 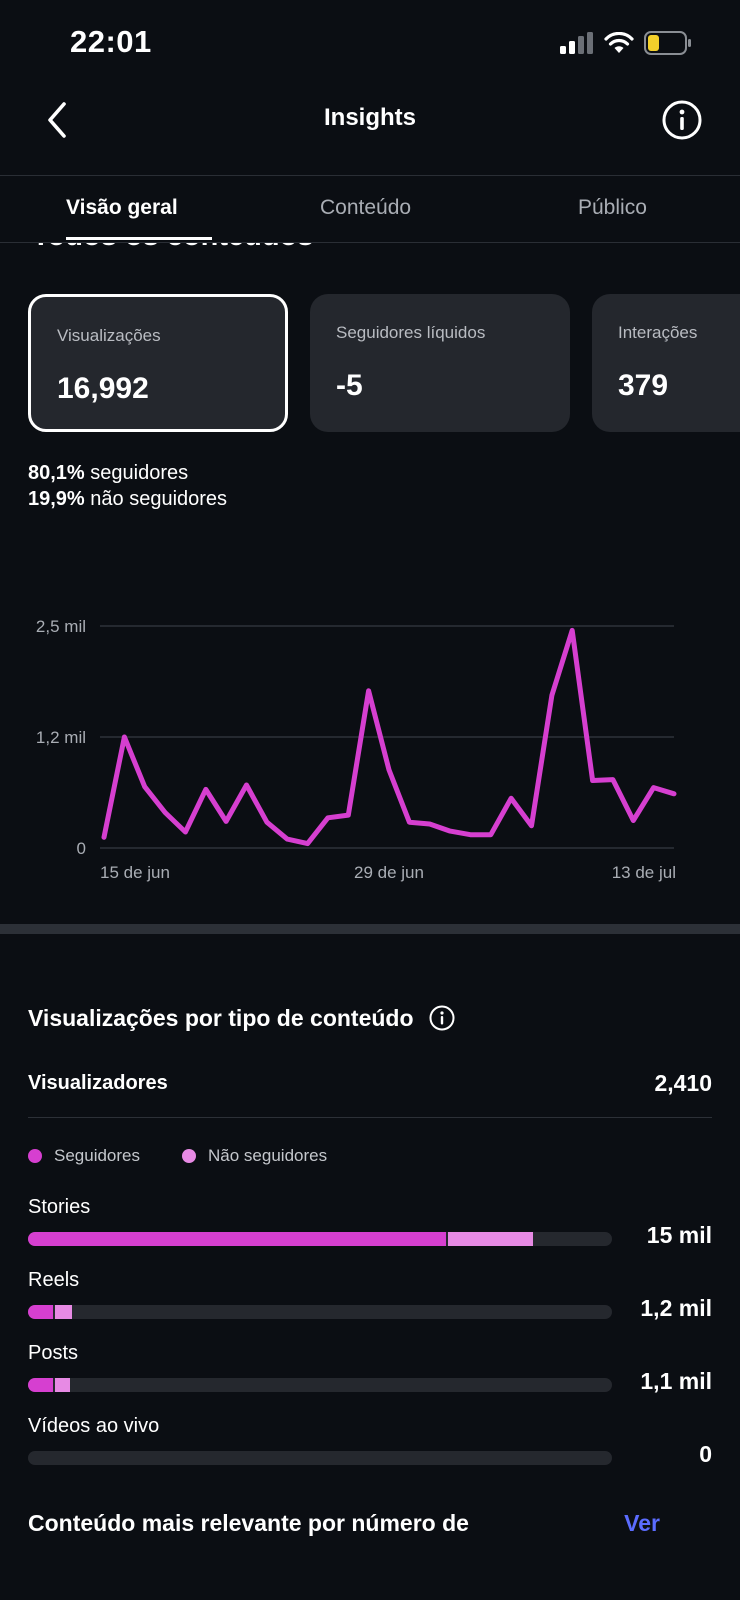 I want to click on status-bar: 22:01, so click(x=370, y=42).